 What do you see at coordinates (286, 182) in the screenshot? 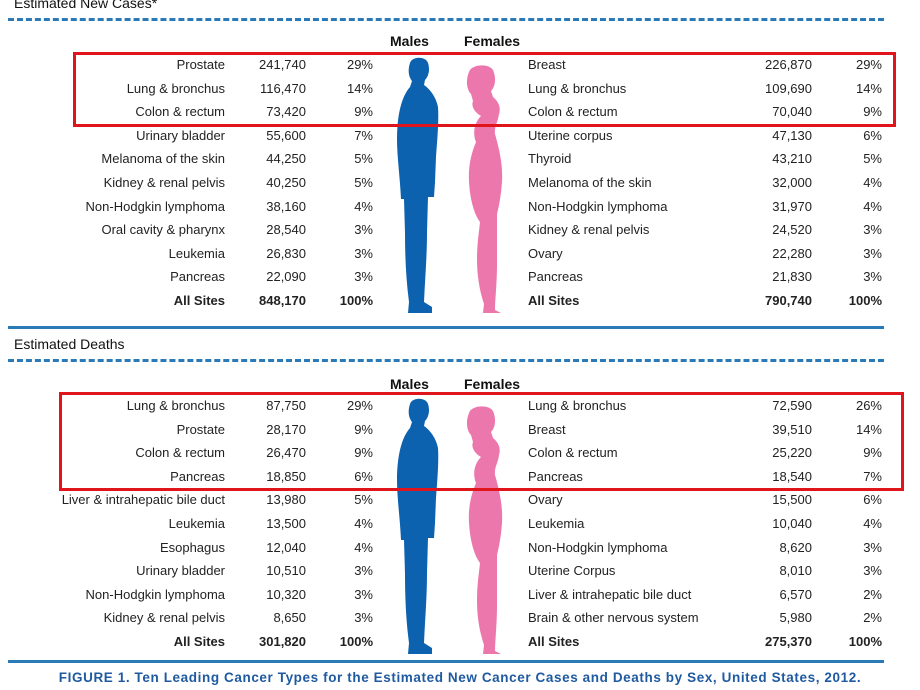
I see `male-count: 40,250` at bounding box center [286, 182].